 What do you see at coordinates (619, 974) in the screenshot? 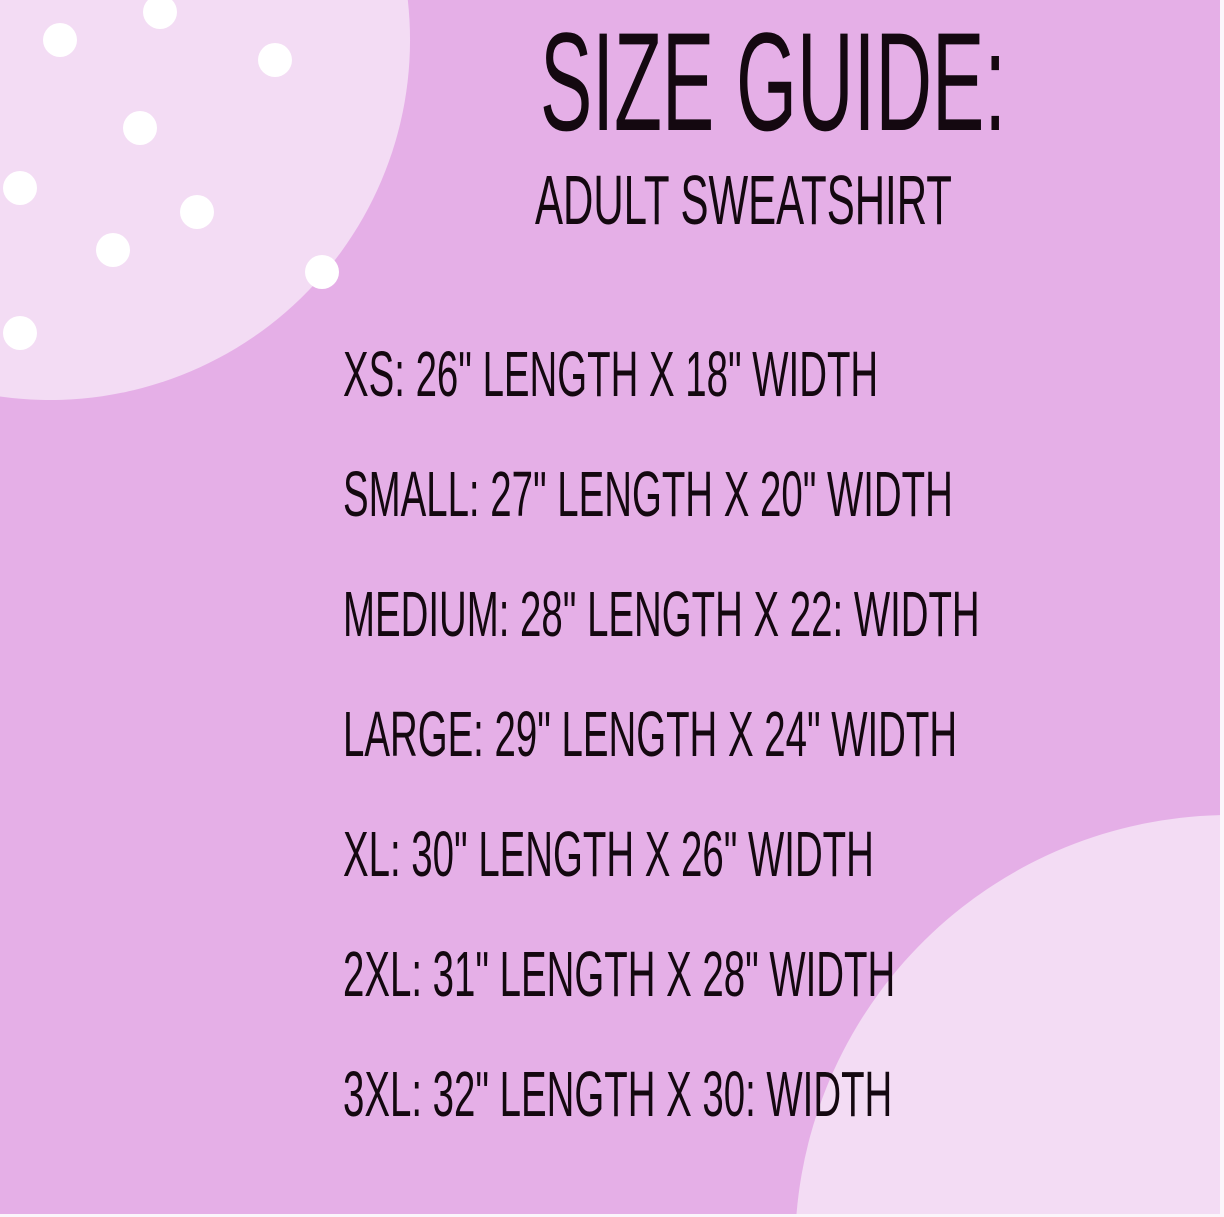
I see `size-row-2xl: 2XL: 31" LENGTH X 28" WIDTH` at bounding box center [619, 974].